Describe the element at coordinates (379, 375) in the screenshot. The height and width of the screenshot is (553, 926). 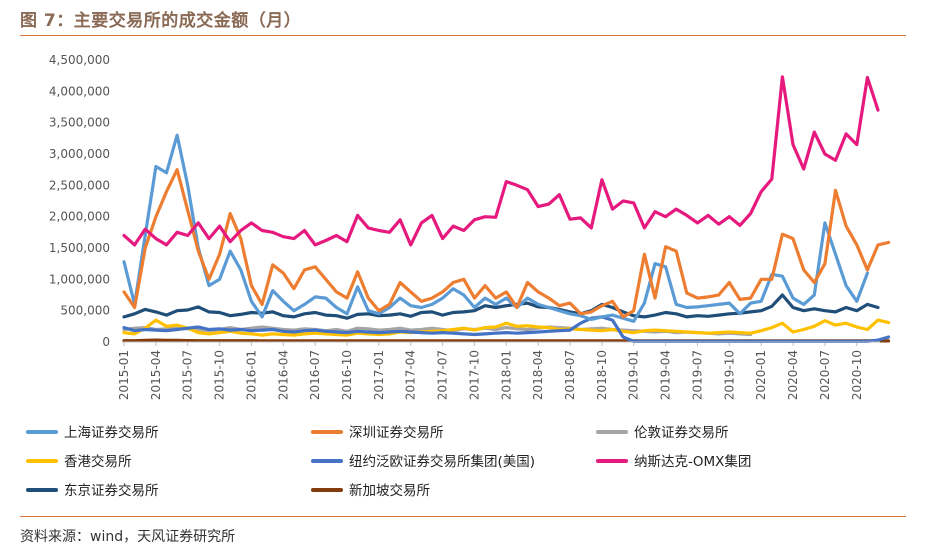
I see `x-tick-label: 2017-01` at that location.